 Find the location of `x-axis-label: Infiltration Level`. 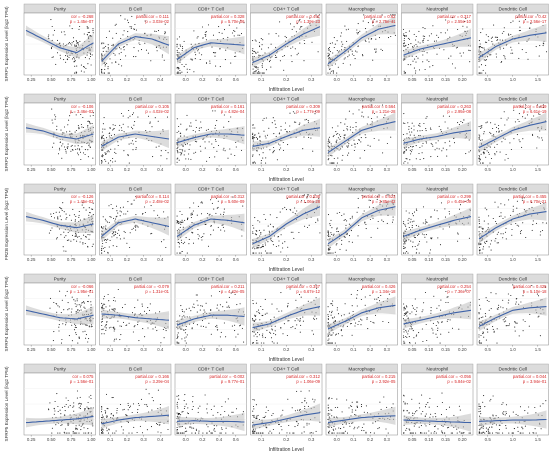

x-axis-label: Infiltration Level is located at coordinates (286, 270).